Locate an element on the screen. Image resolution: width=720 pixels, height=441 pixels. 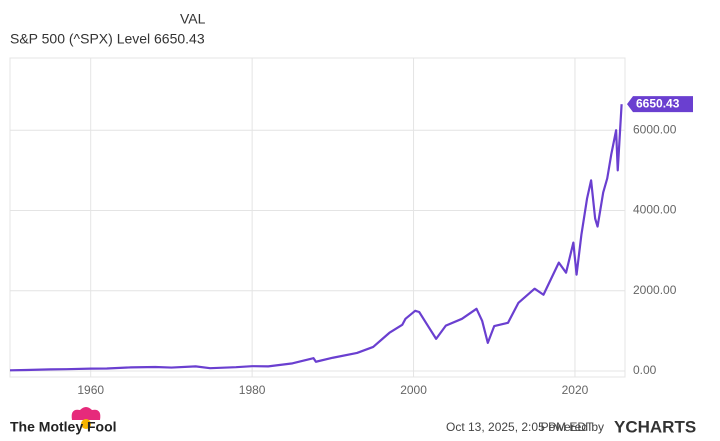
motley-fool-logo is located at coordinates (86, 418).